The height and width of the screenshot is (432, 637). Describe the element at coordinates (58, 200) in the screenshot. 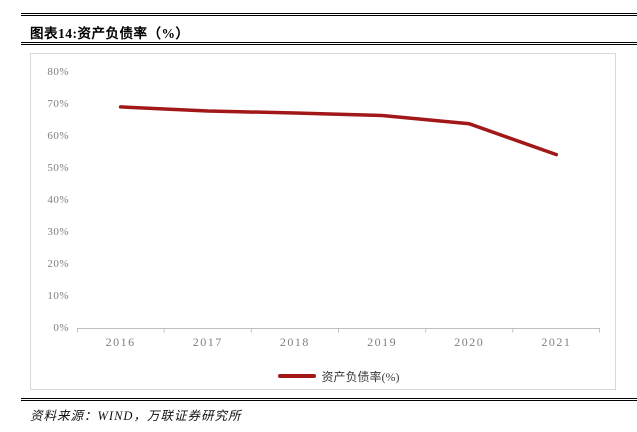

I see `y-tick-label: 40%` at that location.